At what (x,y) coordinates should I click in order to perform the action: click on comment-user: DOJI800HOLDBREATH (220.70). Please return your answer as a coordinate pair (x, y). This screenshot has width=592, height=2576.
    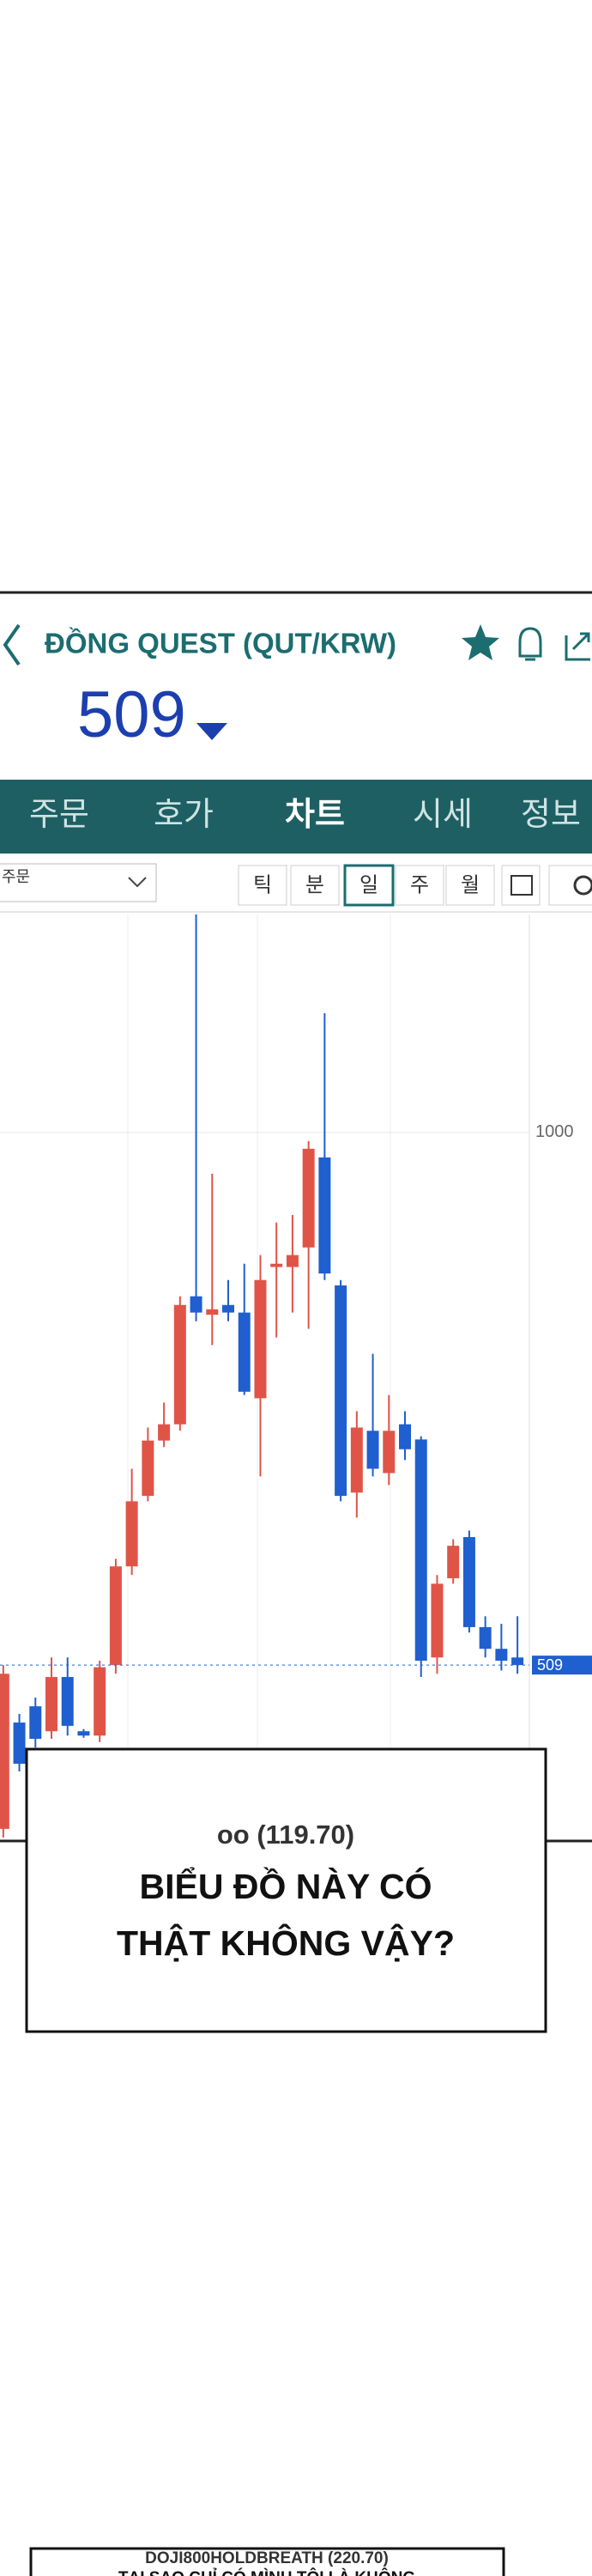
    Looking at the image, I should click on (267, 2558).